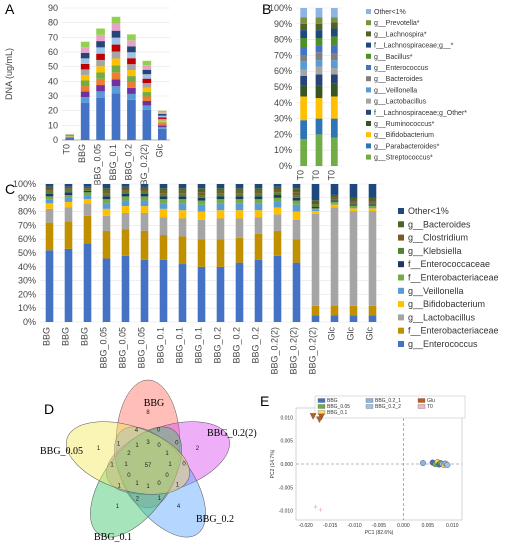 The width and height of the screenshot is (507, 550). I want to click on y-tick-label-e: -0.005, so click(286, 488).